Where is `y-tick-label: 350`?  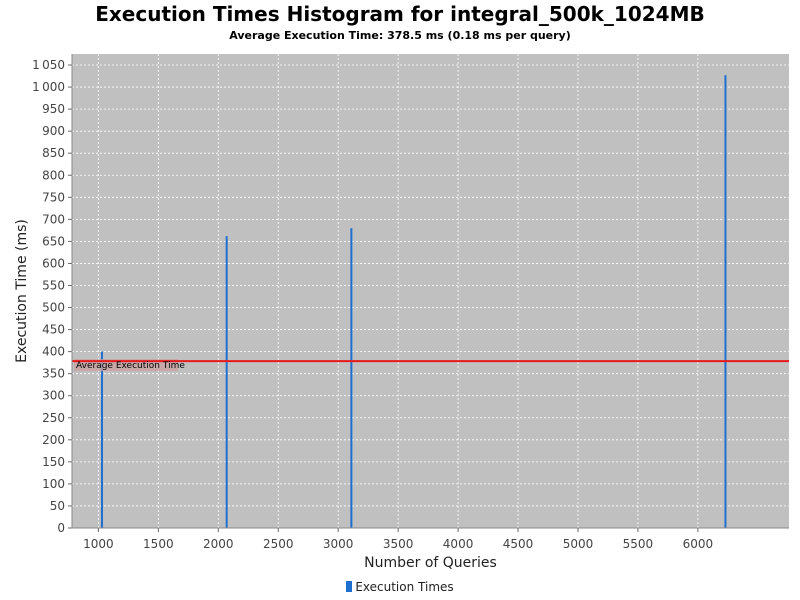 y-tick-label: 350 is located at coordinates (53, 374).